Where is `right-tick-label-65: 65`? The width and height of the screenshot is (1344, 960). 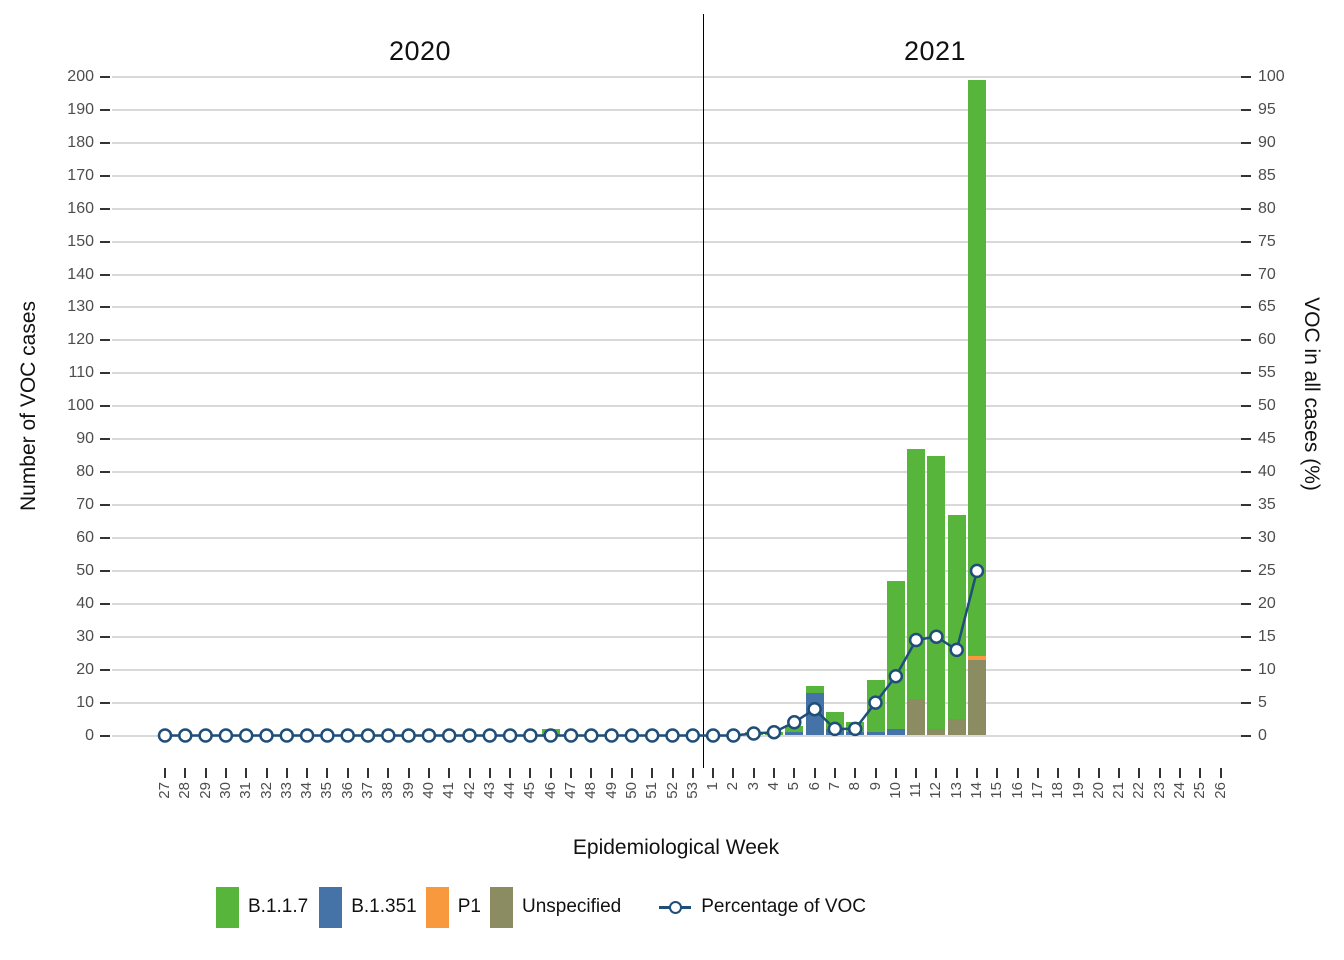 right-tick-label-65: 65 is located at coordinates (1267, 307).